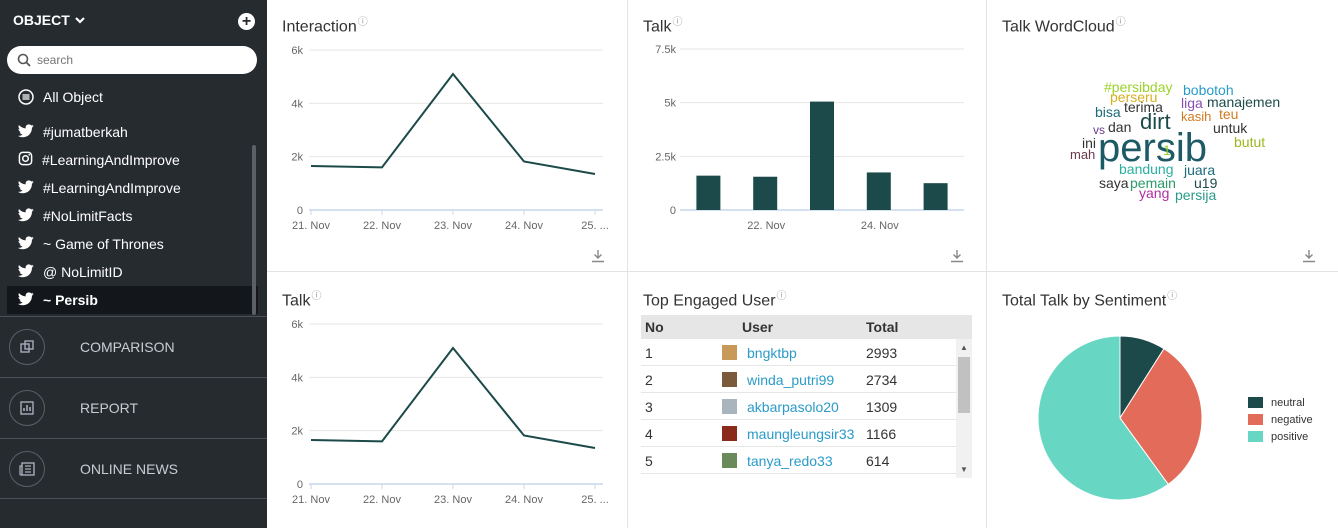  Describe the element at coordinates (382, 226) in the screenshot. I see `x-tick-label: 22. Nov` at that location.